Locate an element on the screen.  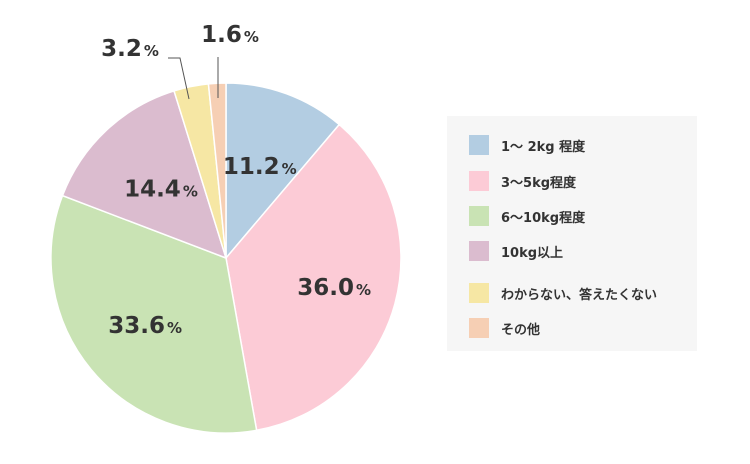
legend-label: その他 is located at coordinates (521, 330).